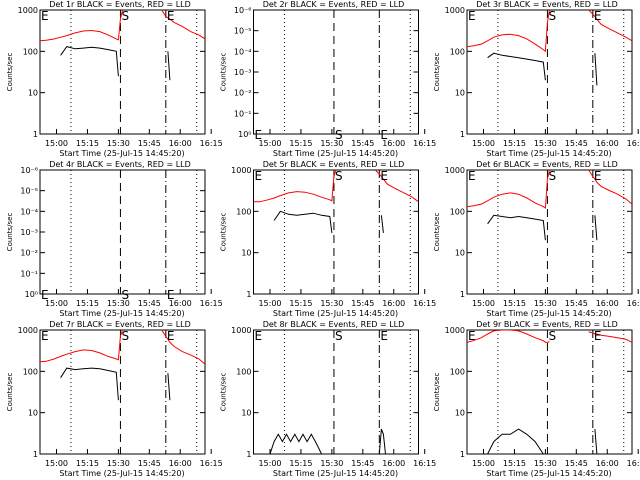  What do you see at coordinates (120, 164) in the screenshot?
I see `panel-title: Det 4r BLACK = Events, RED = LLD` at bounding box center [120, 164].